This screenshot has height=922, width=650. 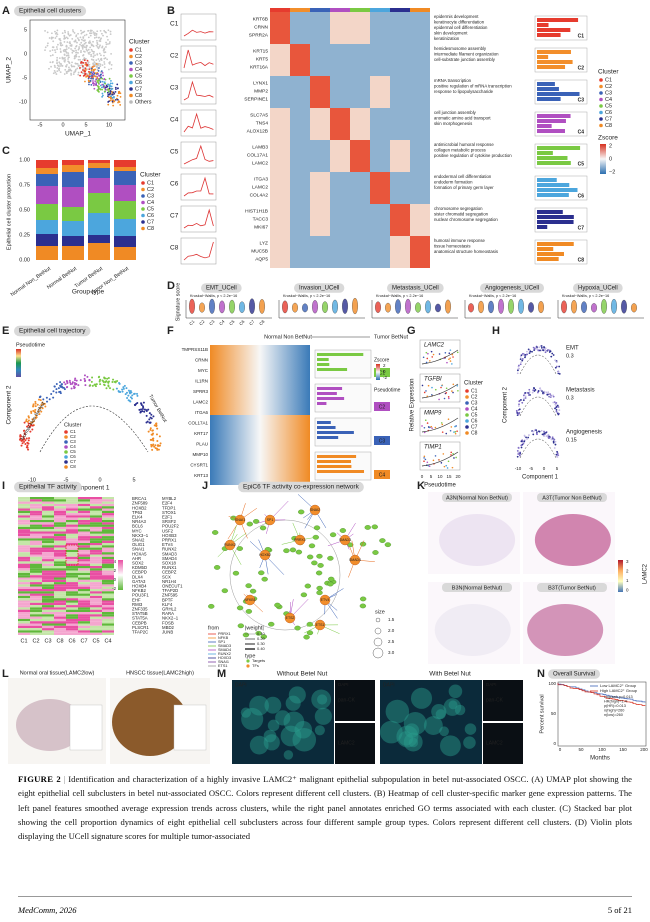 I want to click on label: 2, so click(x=115, y=570).